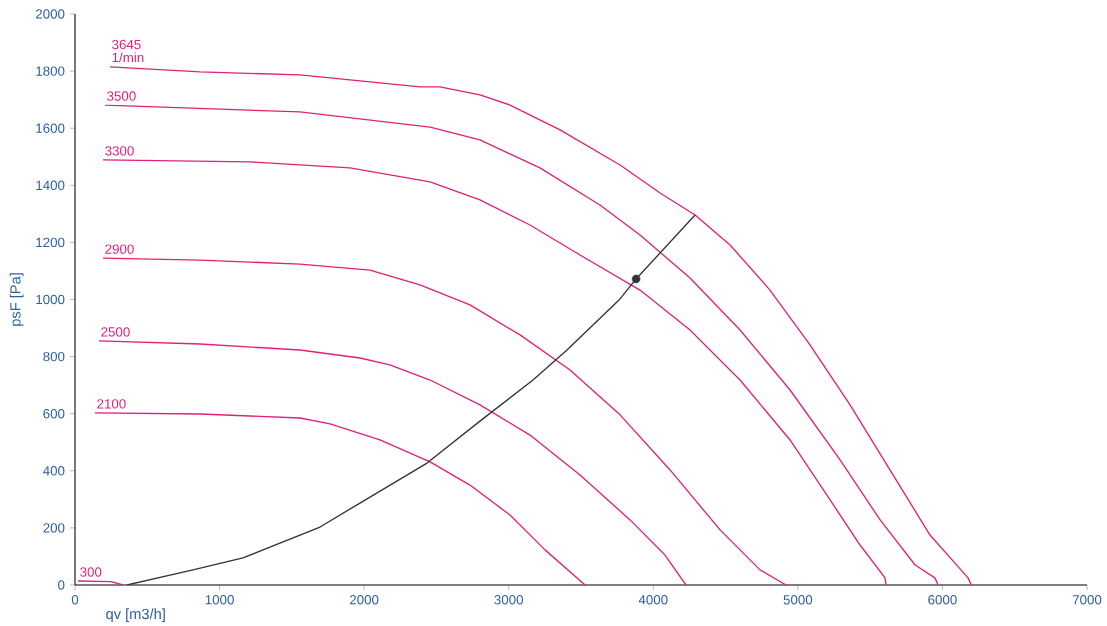 The width and height of the screenshot is (1107, 626). I want to click on x-tick-label: 3000, so click(509, 599).